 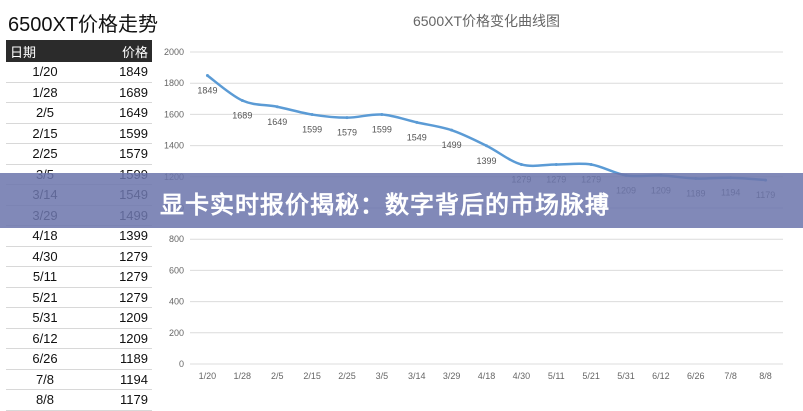 What do you see at coordinates (626, 376) in the screenshot?
I see `x-tick-label: 5/31` at bounding box center [626, 376].